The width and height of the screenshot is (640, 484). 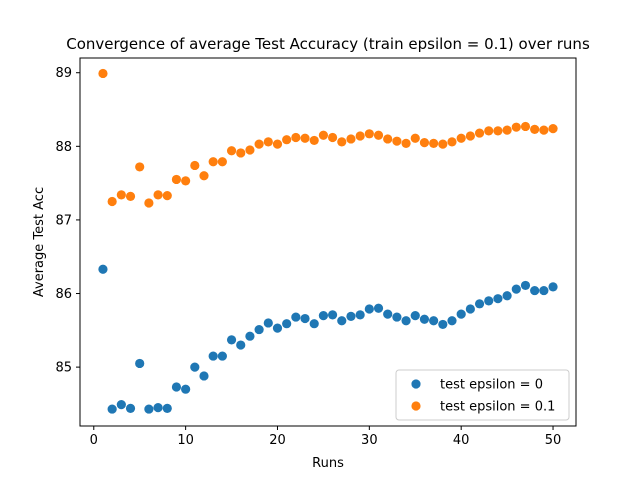 I want to click on y-tick-label: 88, so click(x=63, y=147).